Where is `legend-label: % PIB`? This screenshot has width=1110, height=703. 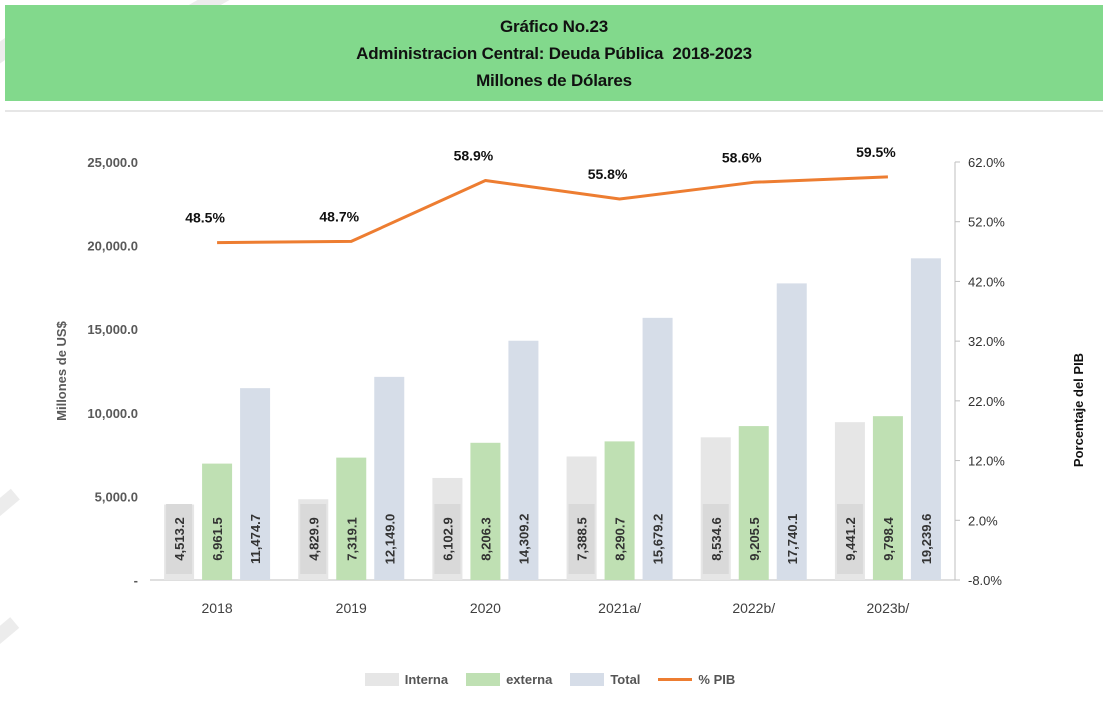
legend-label: % PIB is located at coordinates (717, 679).